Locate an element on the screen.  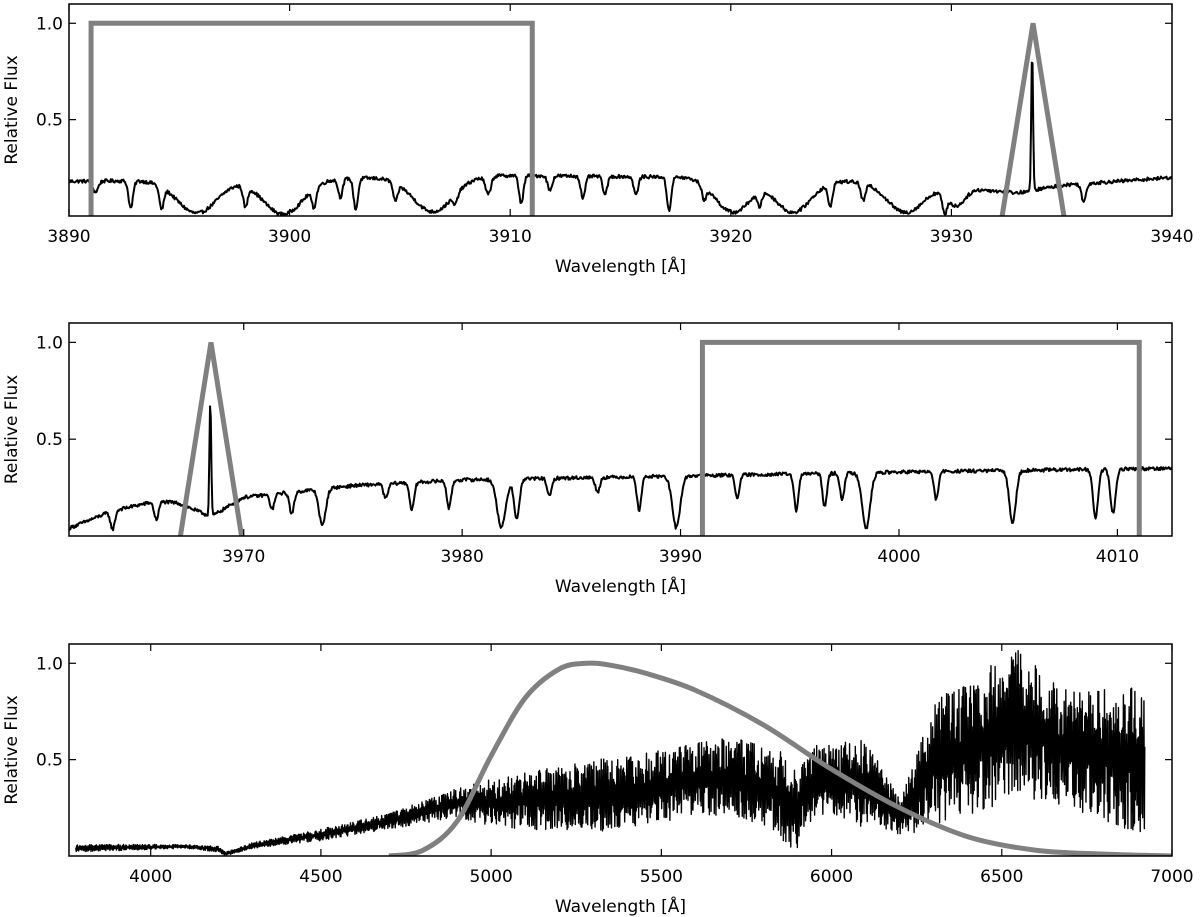
x-tick-label: 3890 is located at coordinates (68, 237).